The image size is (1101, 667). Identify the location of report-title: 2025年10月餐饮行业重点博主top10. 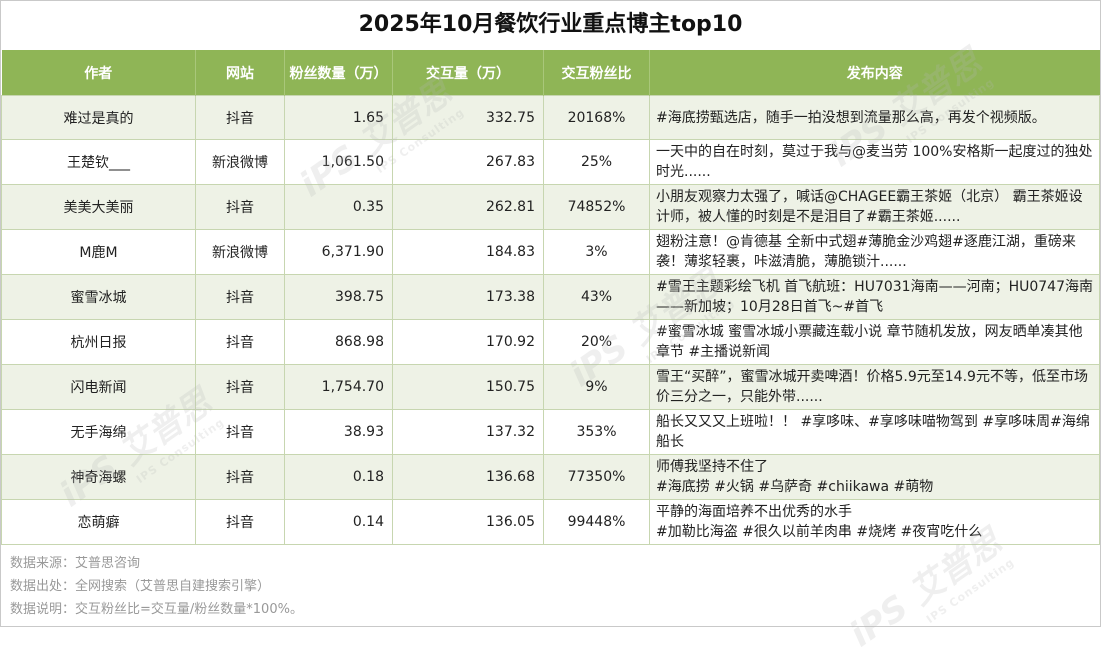
(550, 24).